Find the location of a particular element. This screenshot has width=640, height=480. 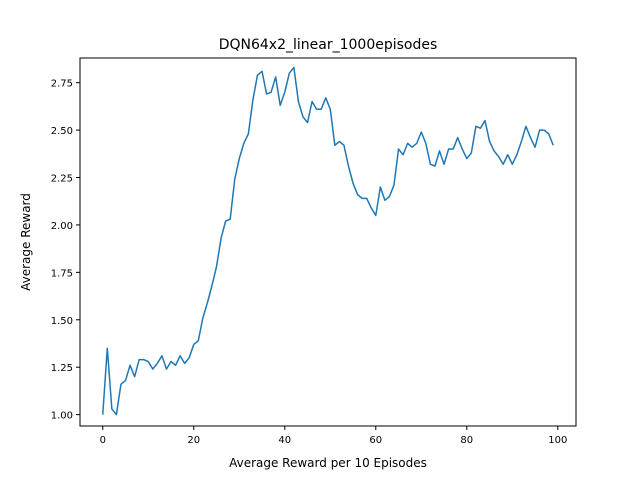

chart-title: DQN64x2_linear_1000episodes is located at coordinates (328, 45).